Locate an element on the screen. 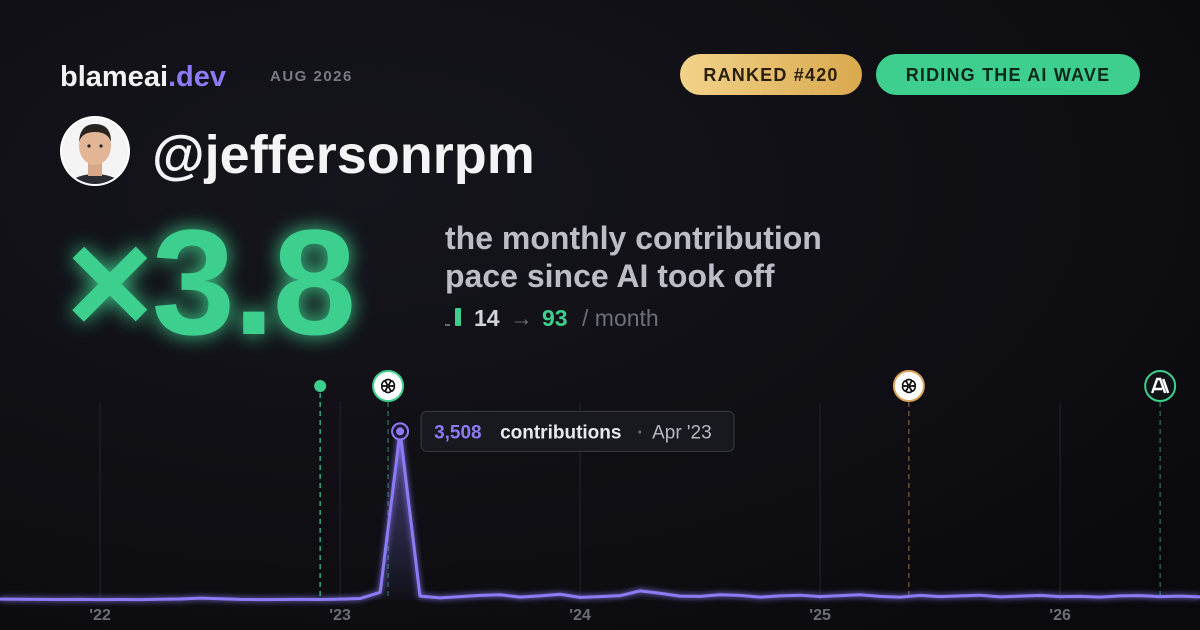 Image resolution: width=1200 pixels, height=630 pixels. event-dot is located at coordinates (320, 386).